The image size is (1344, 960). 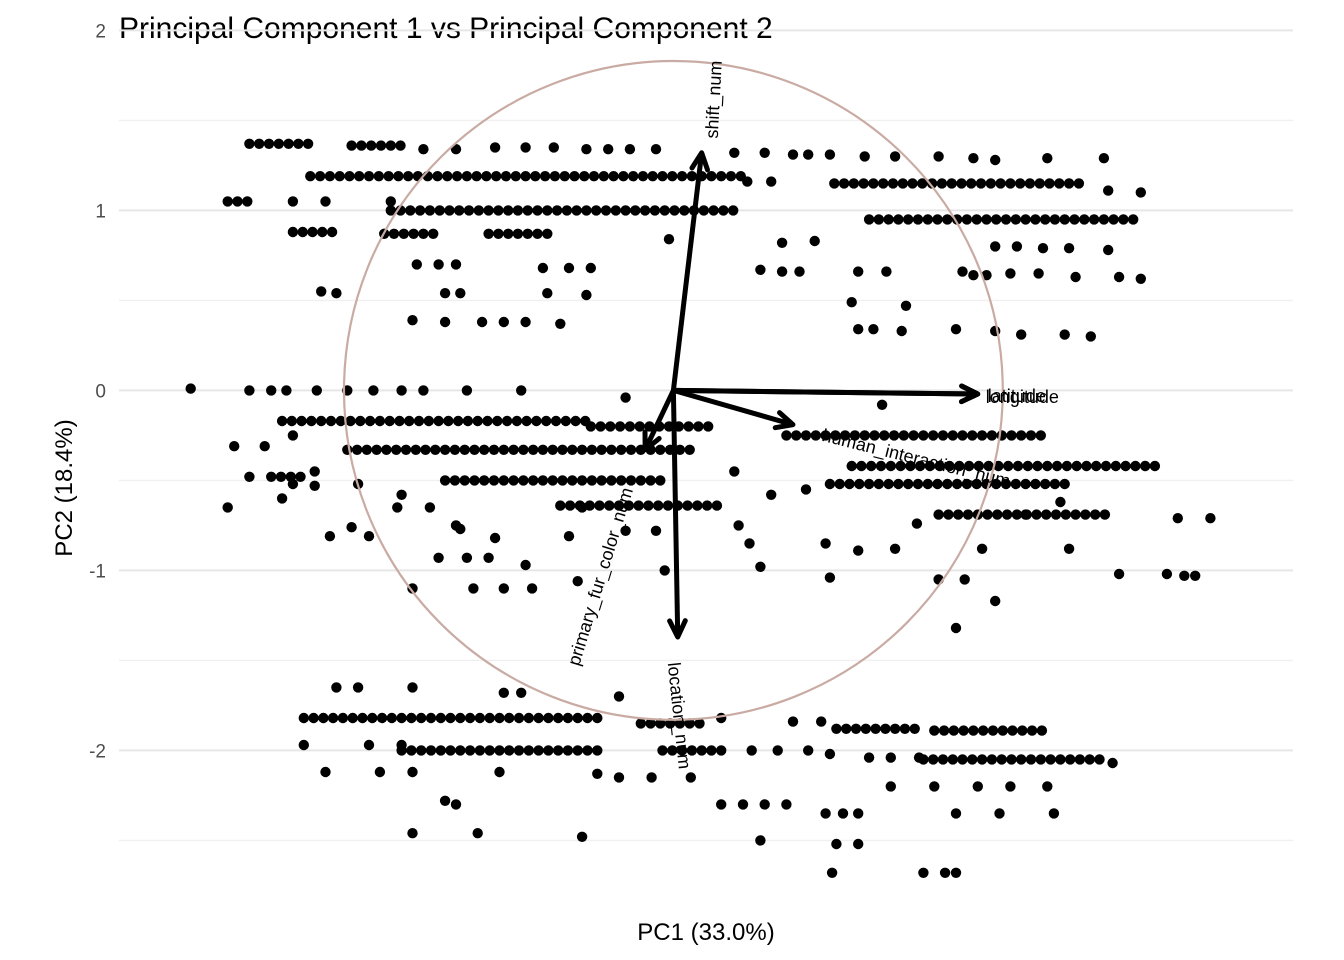 I want to click on loading-arrow-primary-fur-color-num, so click(x=659, y=420).